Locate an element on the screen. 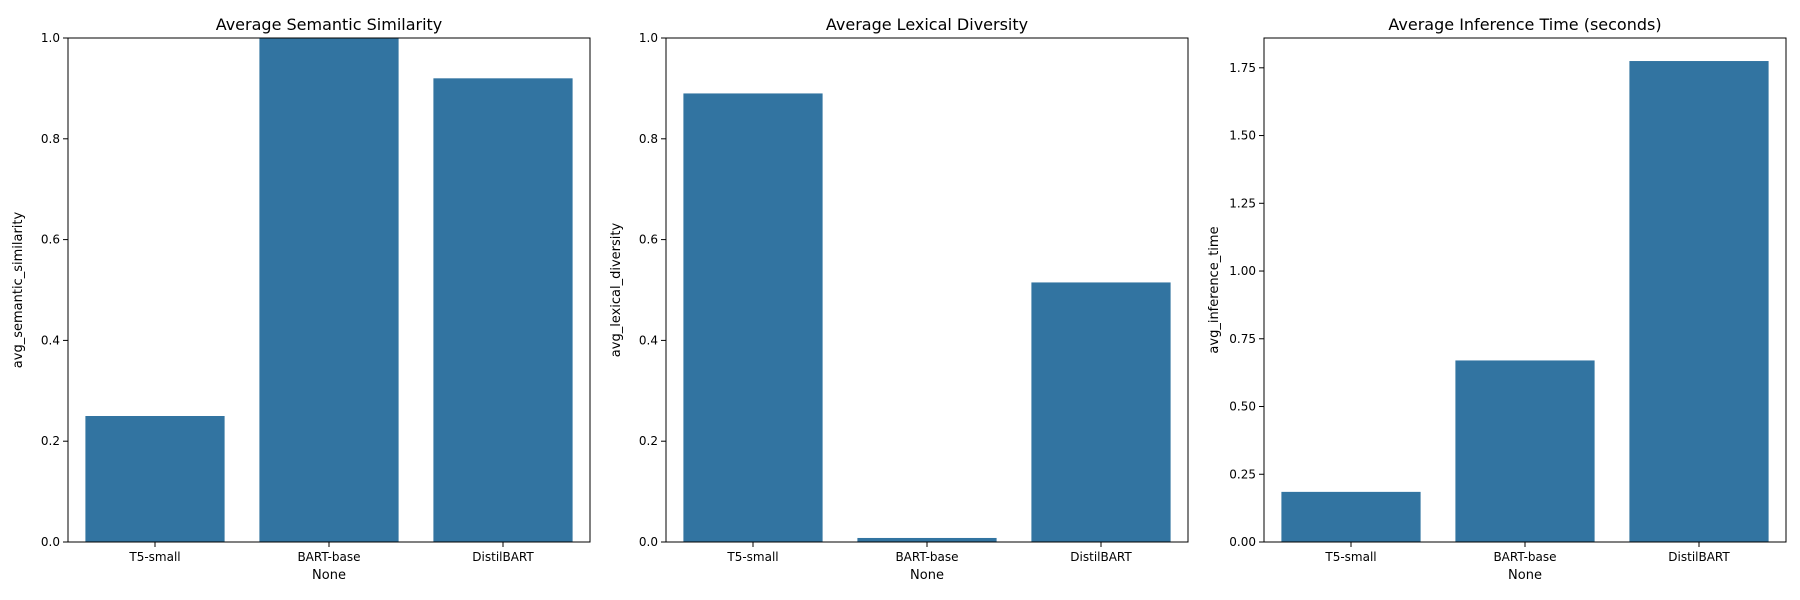 The height and width of the screenshot is (600, 1800). y-axis-label: avg_semantic_similarity is located at coordinates (18, 290).